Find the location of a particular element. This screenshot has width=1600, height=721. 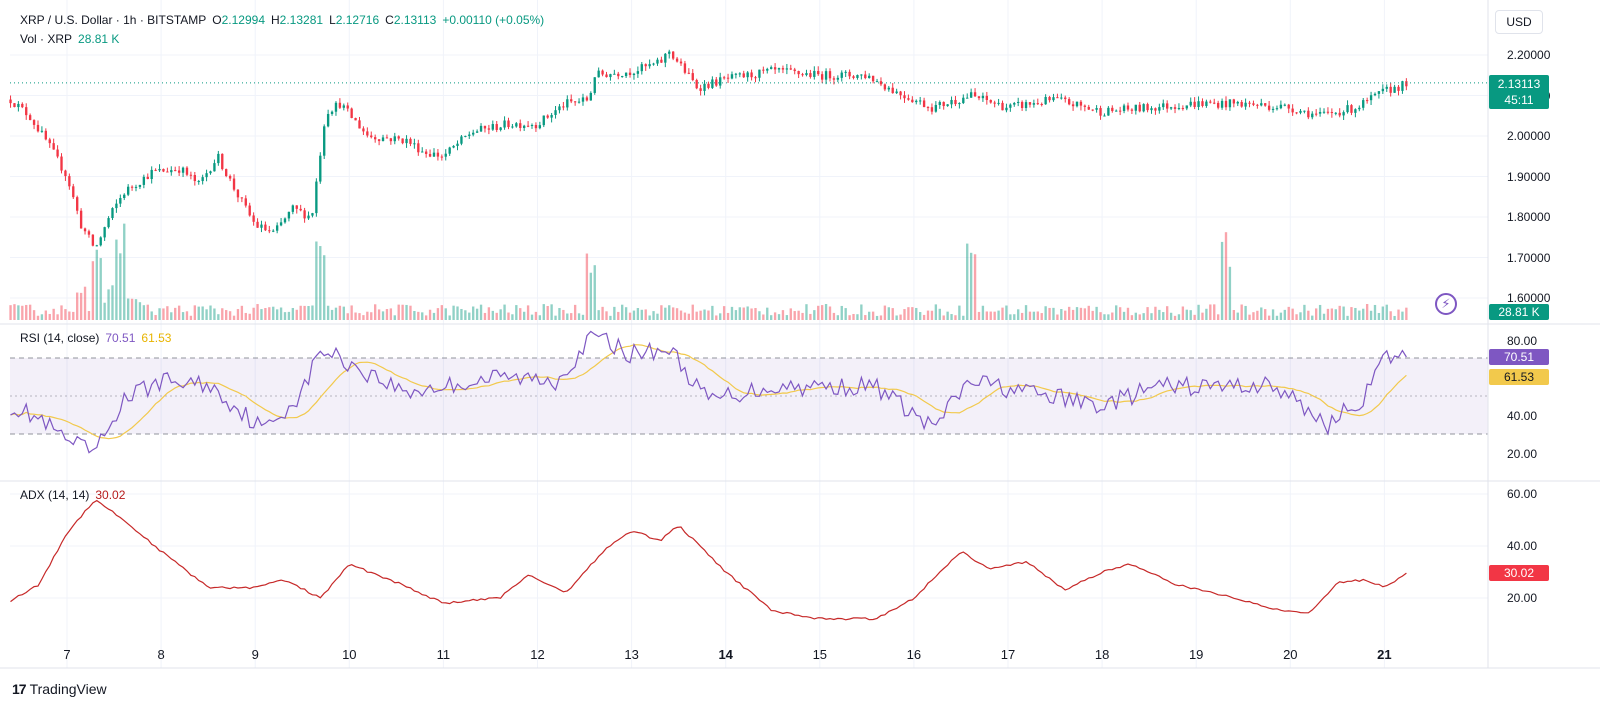

open-value: 2.12994 is located at coordinates (243, 20).